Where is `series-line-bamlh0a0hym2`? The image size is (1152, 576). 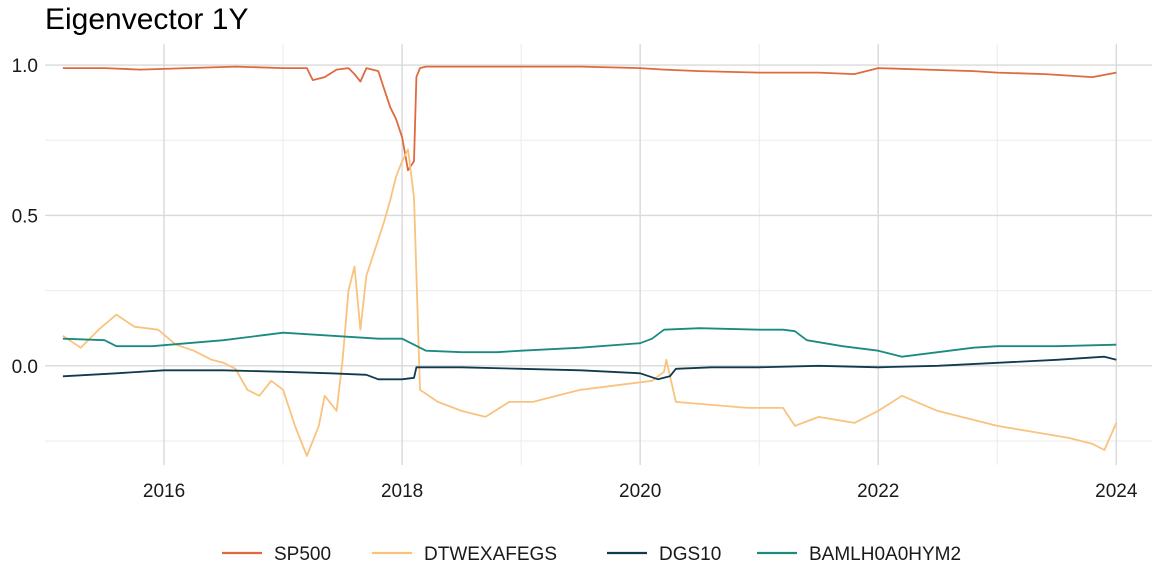
series-line-bamlh0a0hym2 is located at coordinates (589, 342).